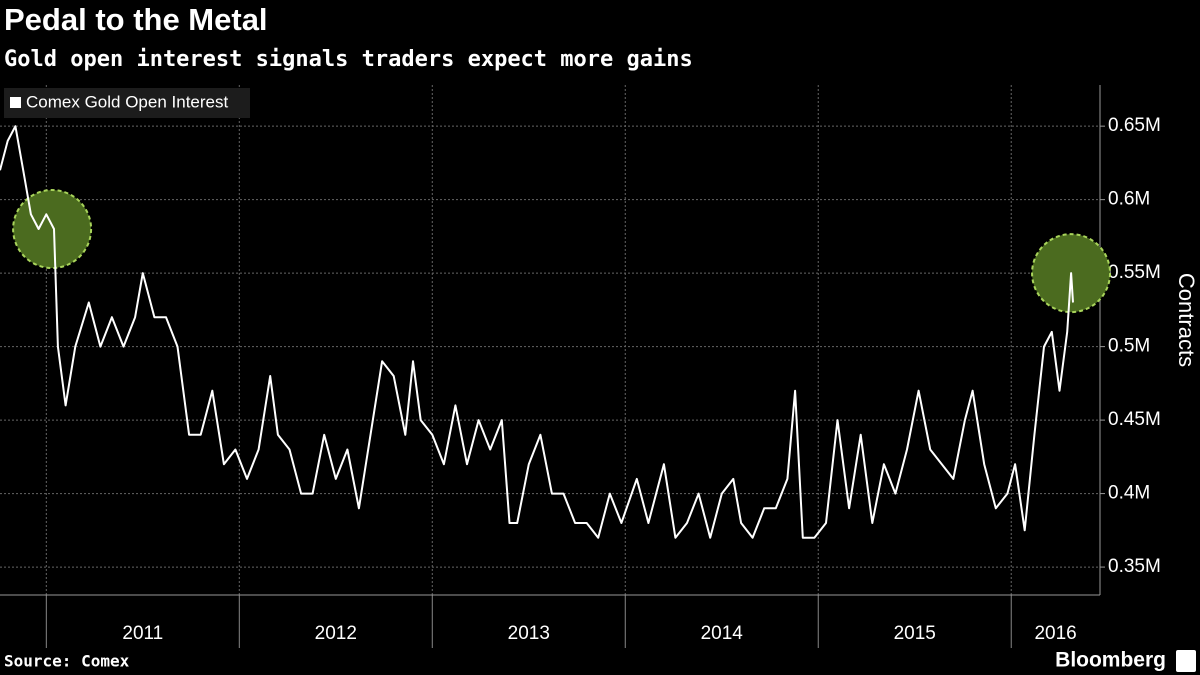 The image size is (1200, 675). I want to click on legend-box, so click(127, 103).